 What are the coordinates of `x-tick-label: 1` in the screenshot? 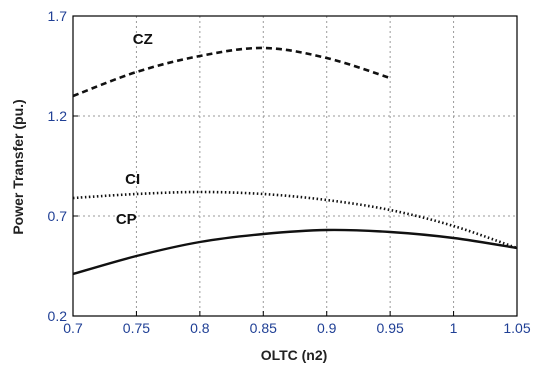 It's located at (454, 328).